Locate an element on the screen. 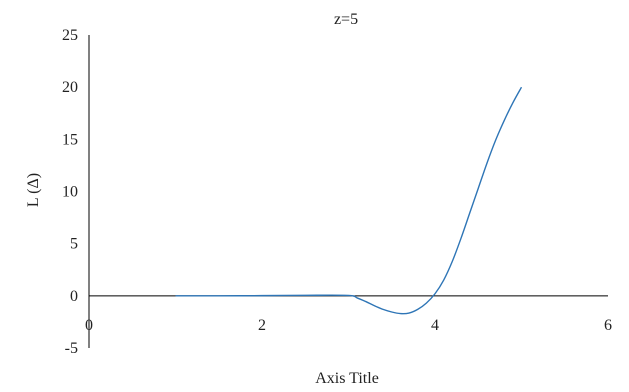 The image size is (629, 392). x-tick-label: 0 is located at coordinates (89, 325).